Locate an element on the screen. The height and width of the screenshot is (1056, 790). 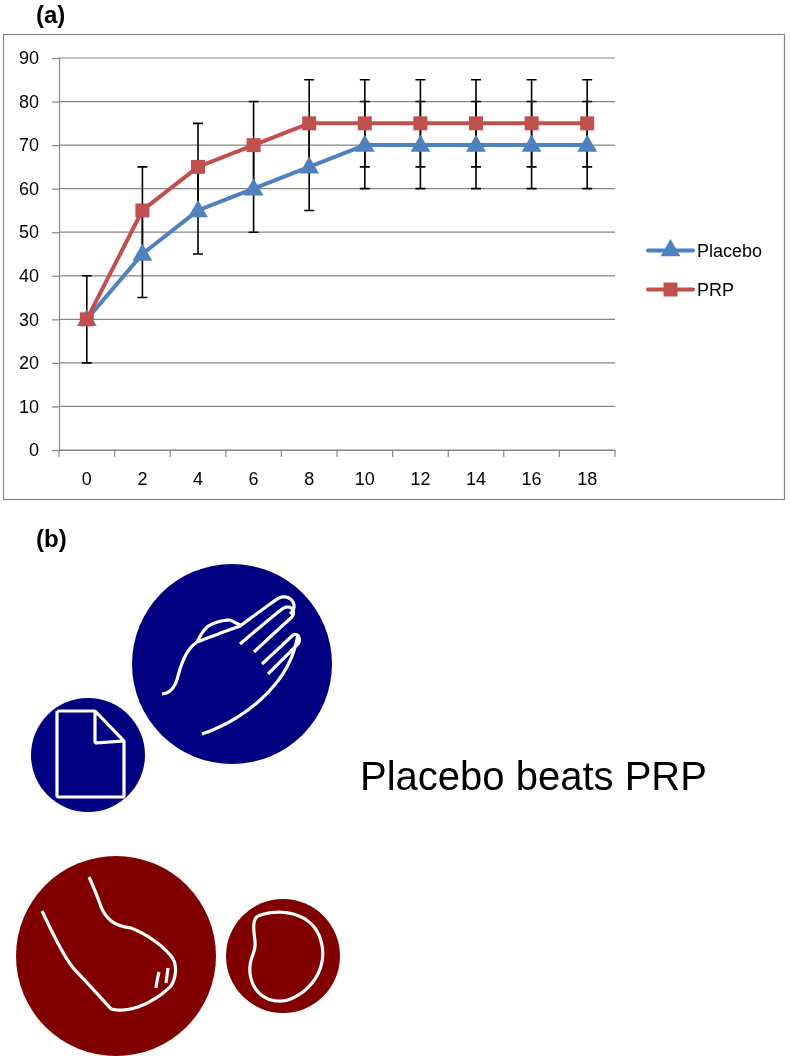
x-tick-label: 12 is located at coordinates (420, 478).